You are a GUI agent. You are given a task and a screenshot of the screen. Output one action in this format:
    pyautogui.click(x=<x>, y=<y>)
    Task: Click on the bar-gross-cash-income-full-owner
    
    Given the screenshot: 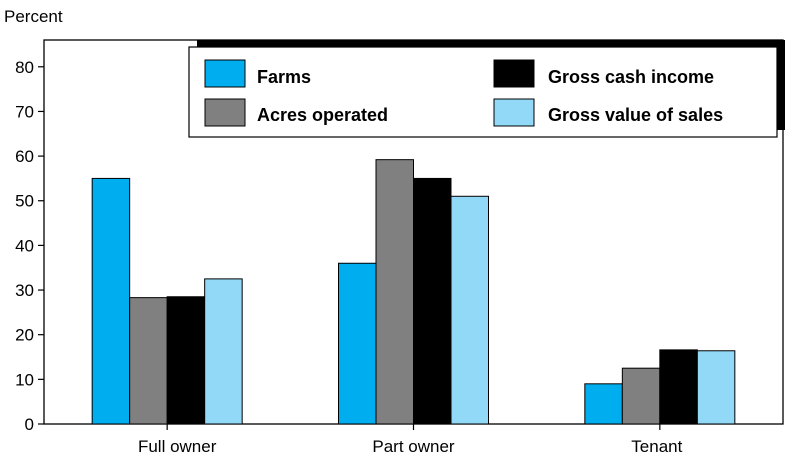 What is the action you would take?
    pyautogui.click(x=186, y=360)
    